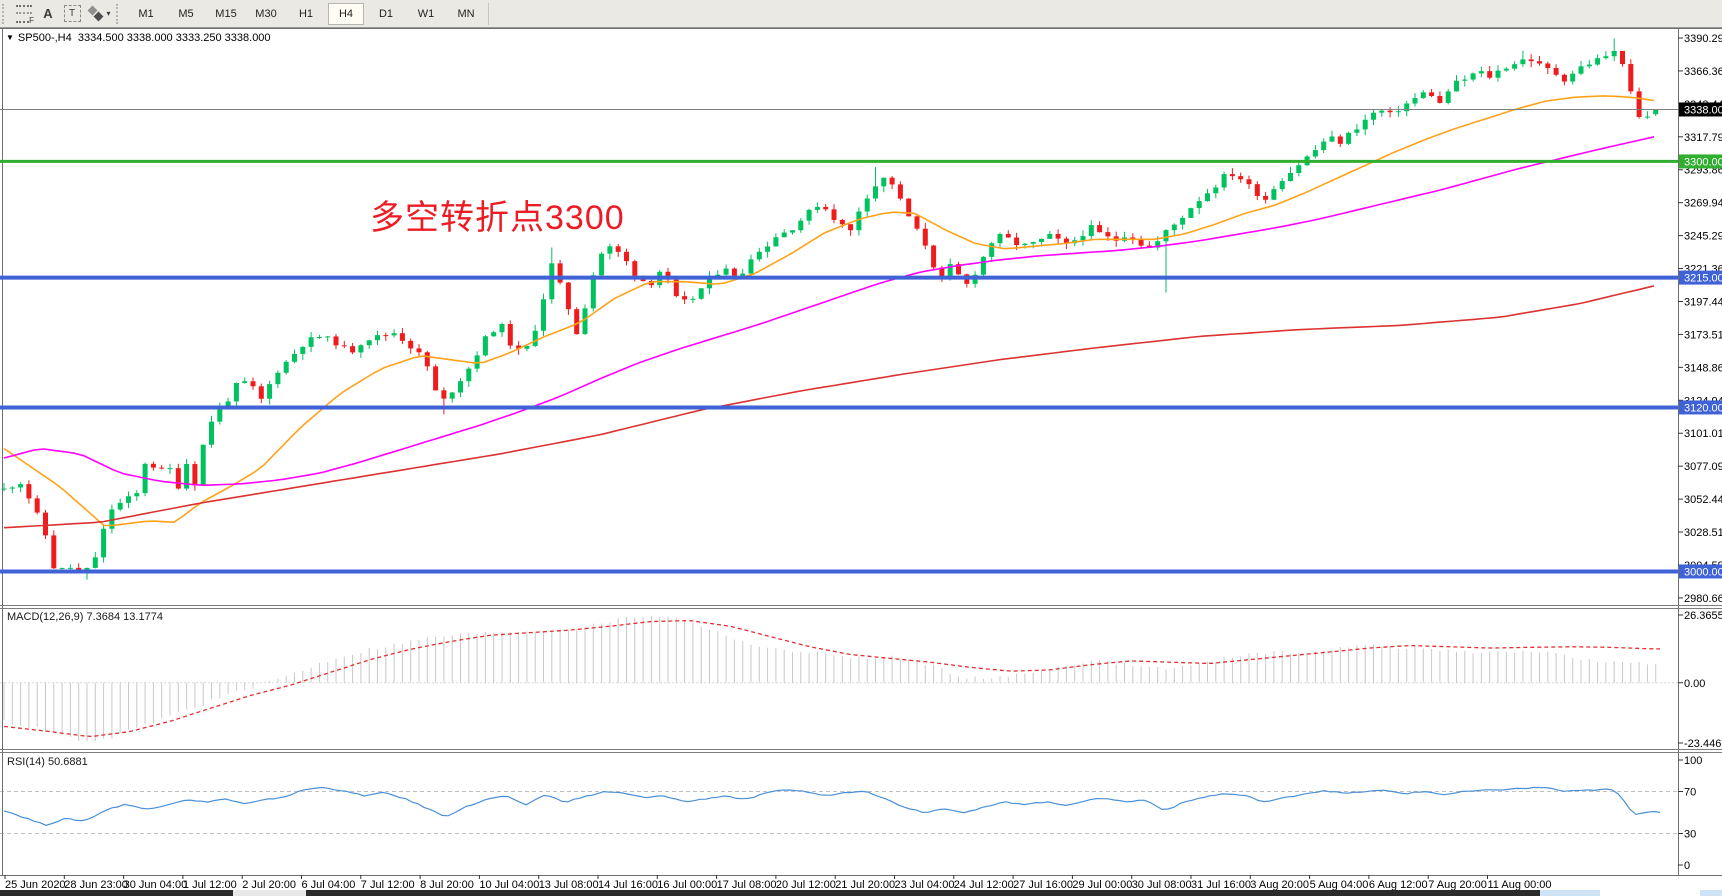 This screenshot has width=1722, height=896. Describe the element at coordinates (1520, 885) in the screenshot. I see `time-axis-label: 11 Aug 00:00` at that location.